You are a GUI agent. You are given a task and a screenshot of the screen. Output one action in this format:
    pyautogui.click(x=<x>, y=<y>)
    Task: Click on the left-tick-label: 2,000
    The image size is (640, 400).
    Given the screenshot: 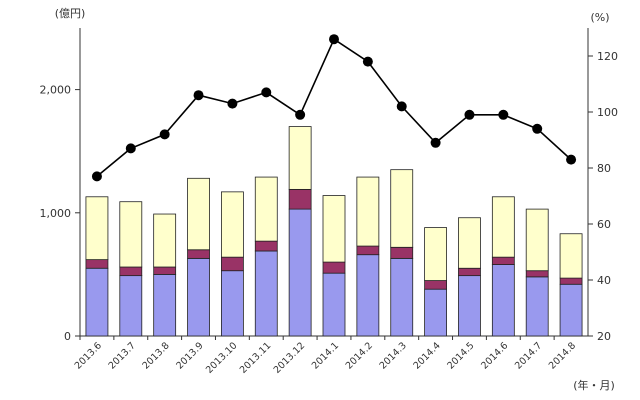 What is the action you would take?
    pyautogui.click(x=56, y=90)
    